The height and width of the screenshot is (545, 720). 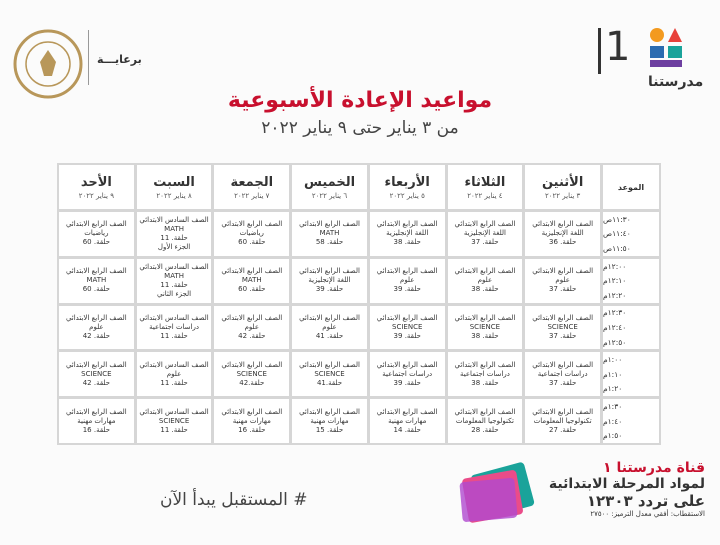 I want to click on brand-number: 1, so click(x=618, y=47).